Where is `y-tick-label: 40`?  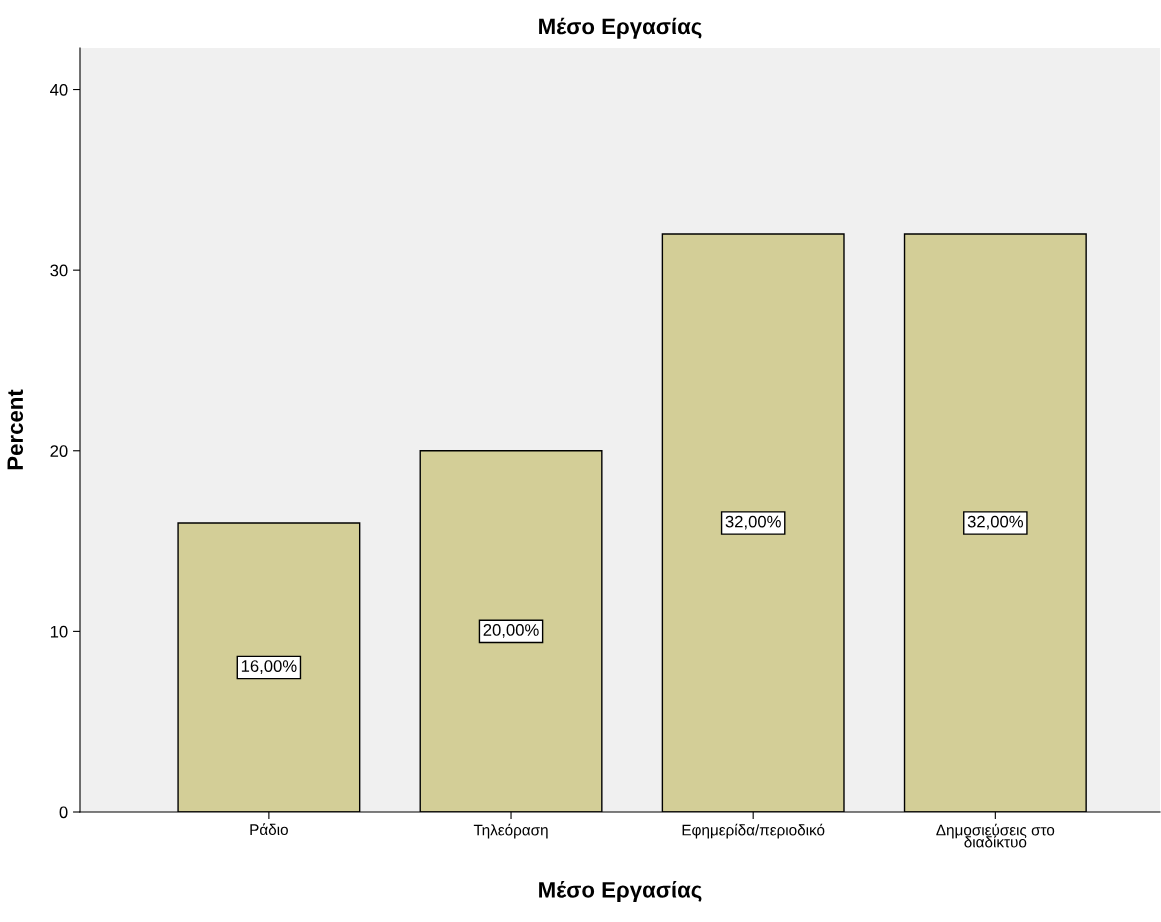 y-tick-label: 40 is located at coordinates (59, 89).